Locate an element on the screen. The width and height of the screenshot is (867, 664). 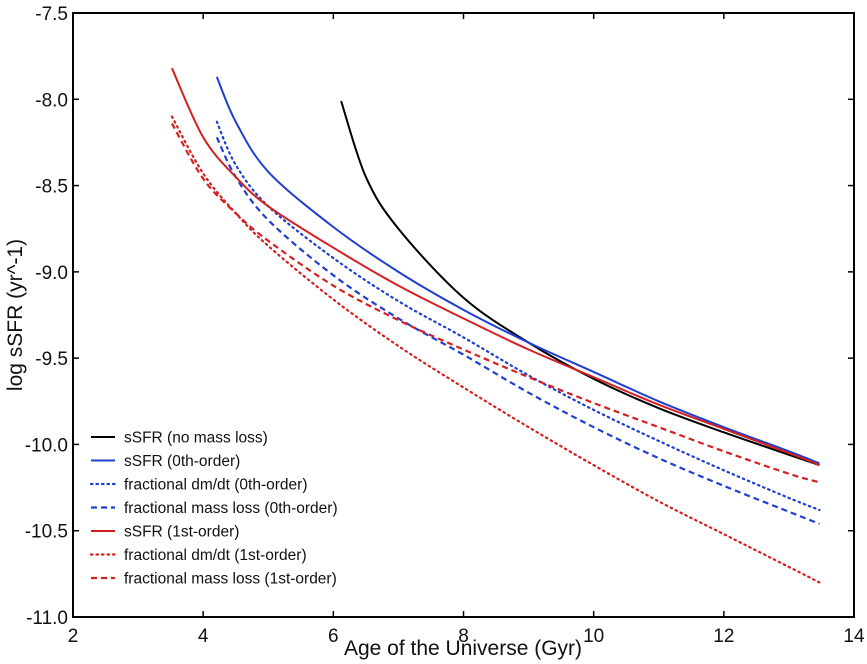
x-tick-label: 4 is located at coordinates (203, 636).